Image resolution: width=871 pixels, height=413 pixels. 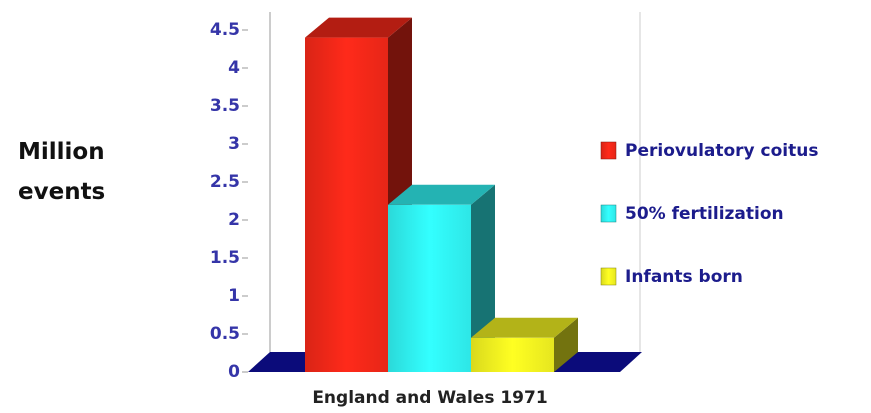 What do you see at coordinates (234, 220) in the screenshot?
I see `y-tick-label: 2` at bounding box center [234, 220].